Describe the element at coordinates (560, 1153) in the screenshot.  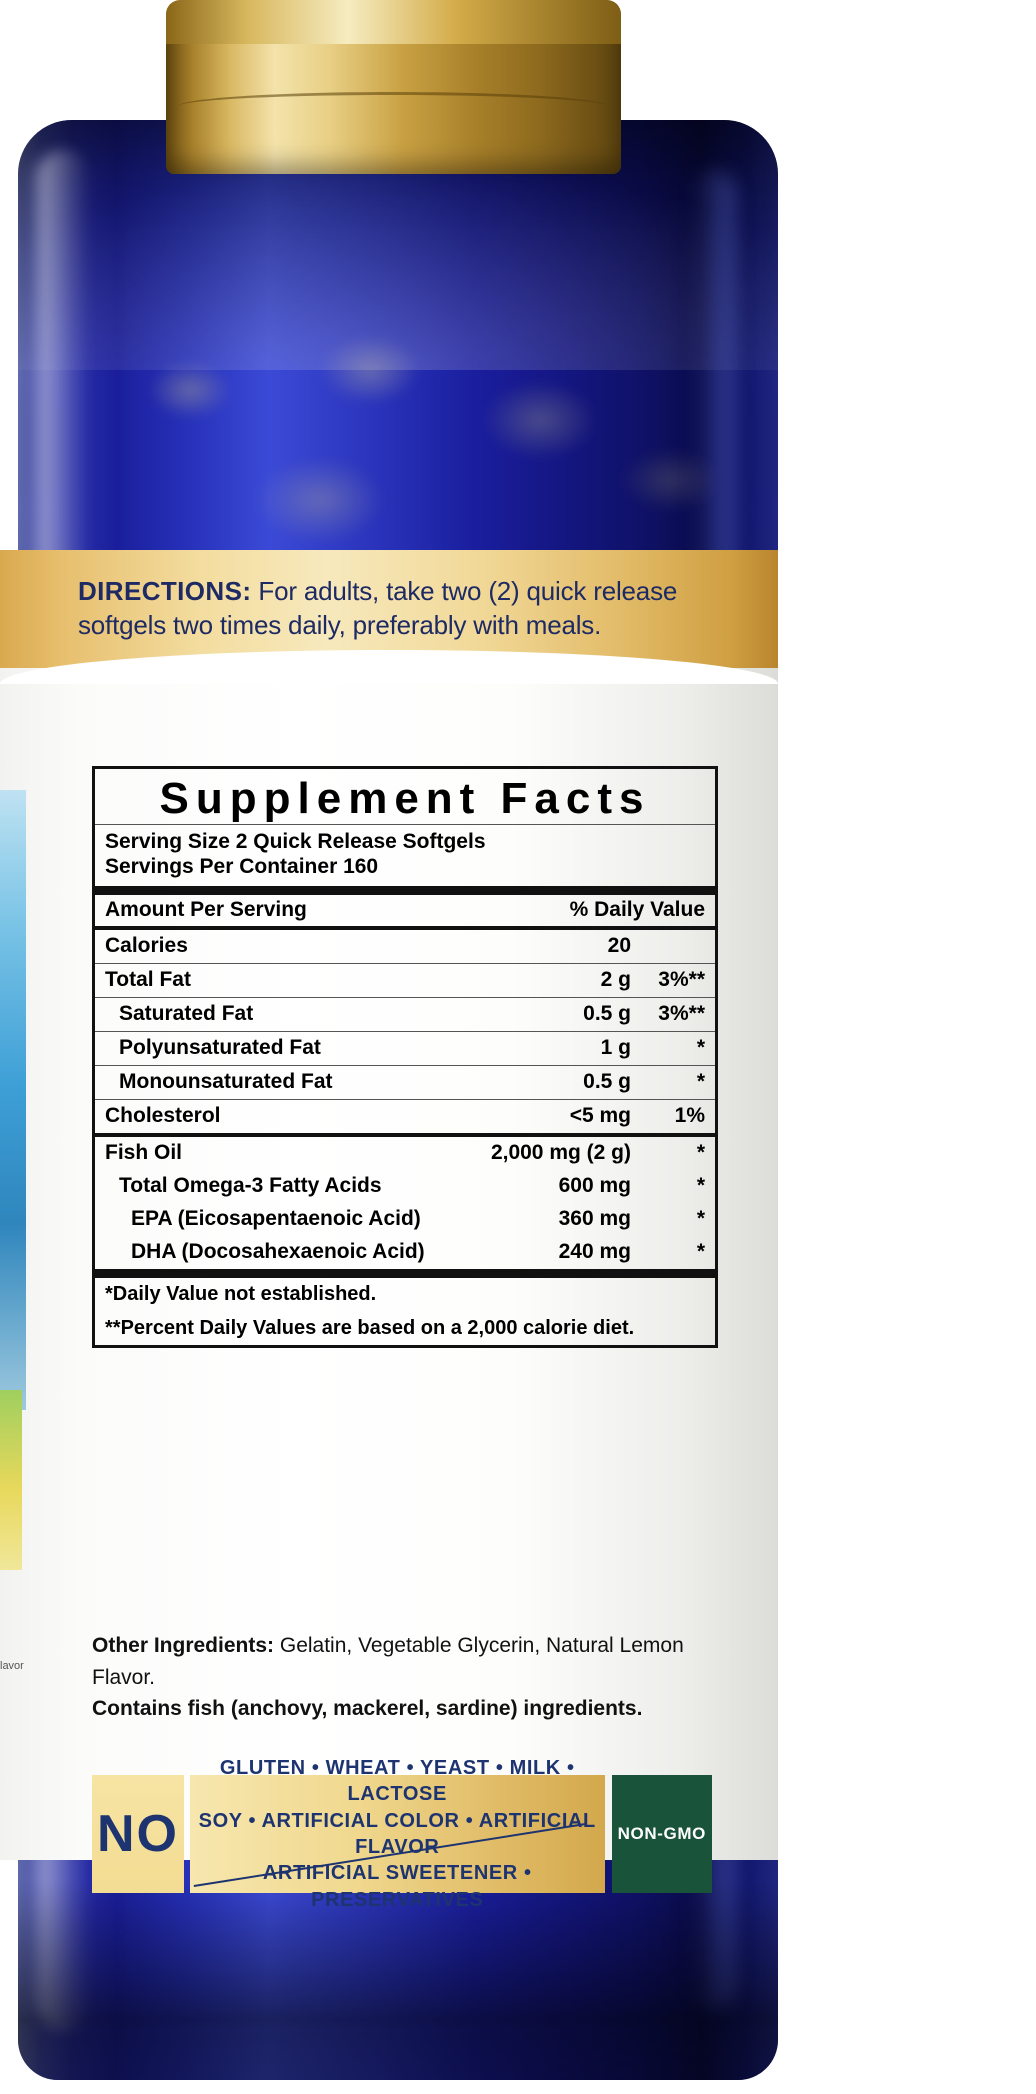
I see `row-amount: 2,000 mg (2 g)` at that location.